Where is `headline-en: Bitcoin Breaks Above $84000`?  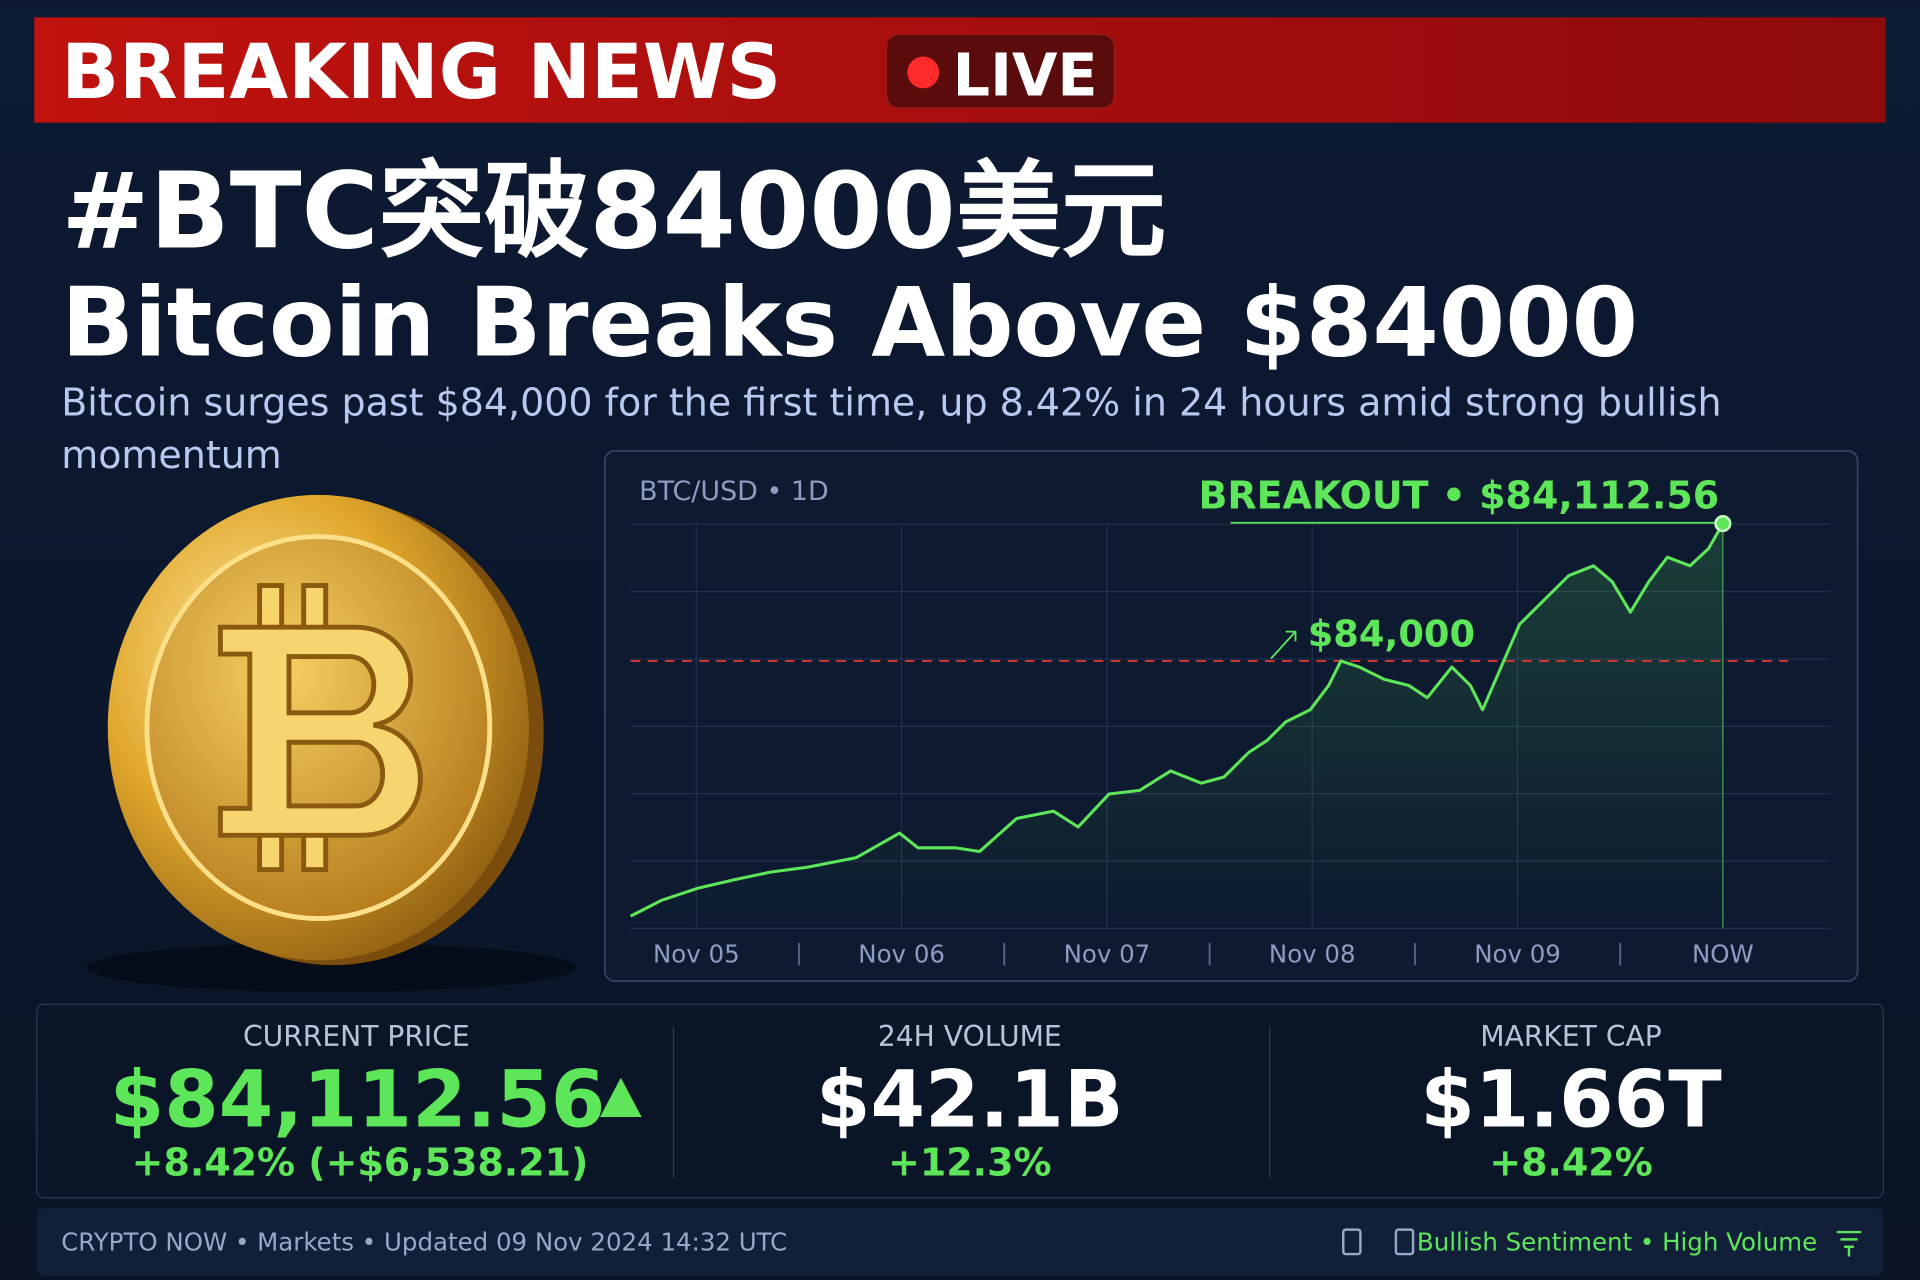 headline-en: Bitcoin Breaks Above $84000 is located at coordinates (849, 322).